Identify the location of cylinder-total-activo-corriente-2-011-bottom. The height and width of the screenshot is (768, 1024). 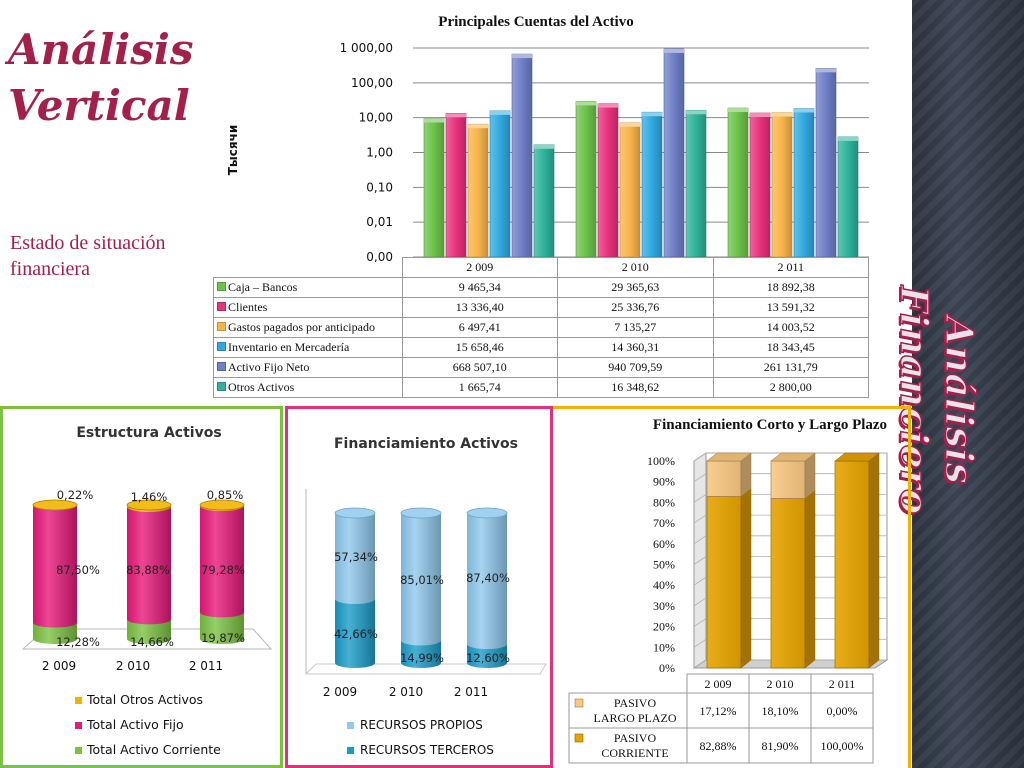
(222, 639).